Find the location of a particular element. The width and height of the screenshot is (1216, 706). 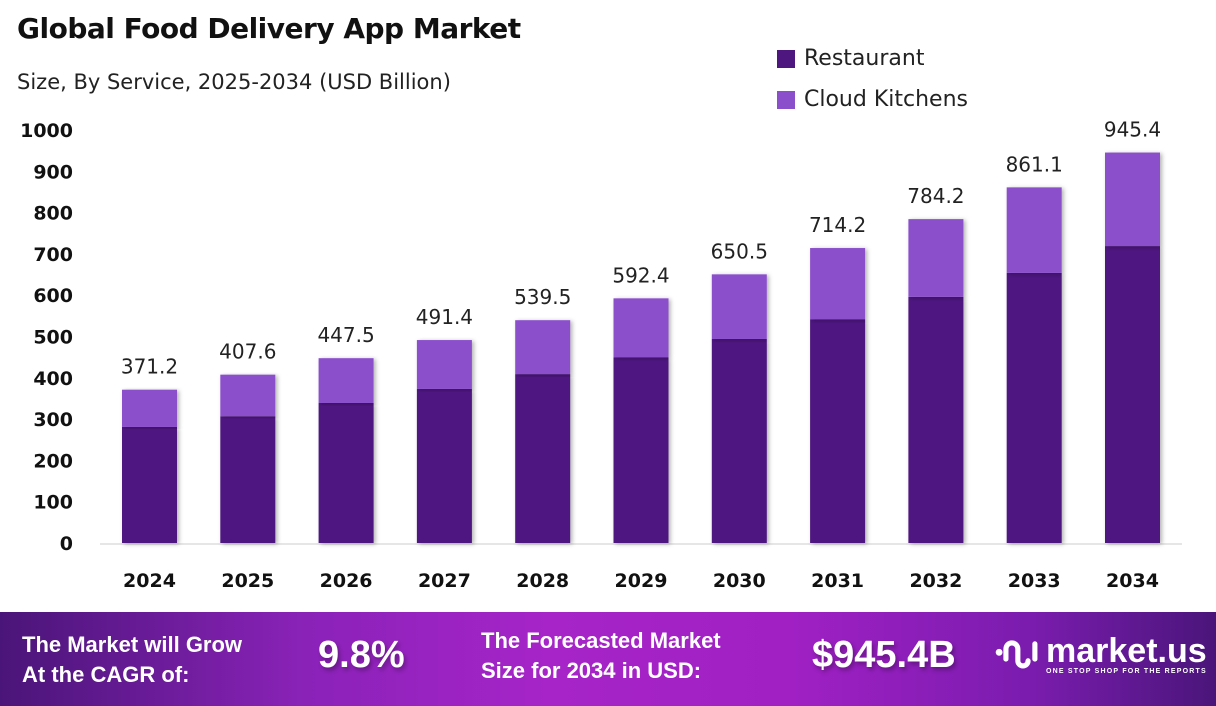

x-tick-label: 2028 is located at coordinates (542, 581).